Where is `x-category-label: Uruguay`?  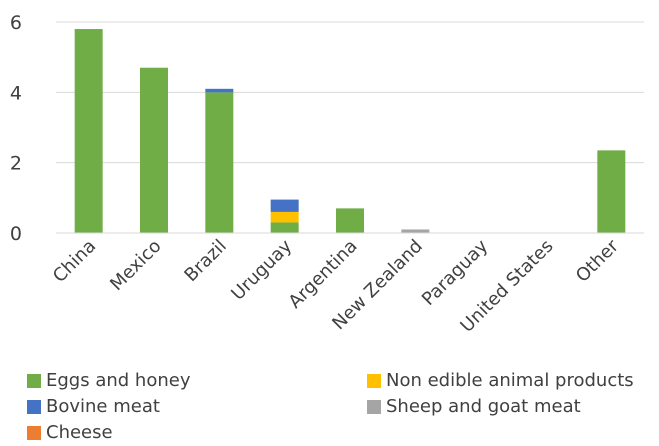 x-category-label: Uruguay is located at coordinates (261, 269).